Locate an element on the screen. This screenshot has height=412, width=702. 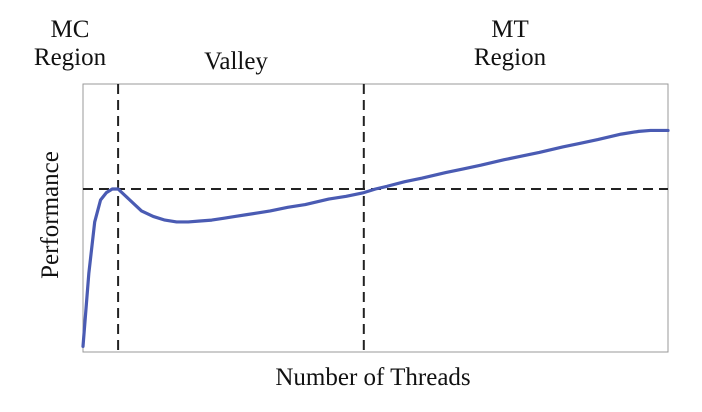
mc-region-label: MC Region is located at coordinates (70, 44).